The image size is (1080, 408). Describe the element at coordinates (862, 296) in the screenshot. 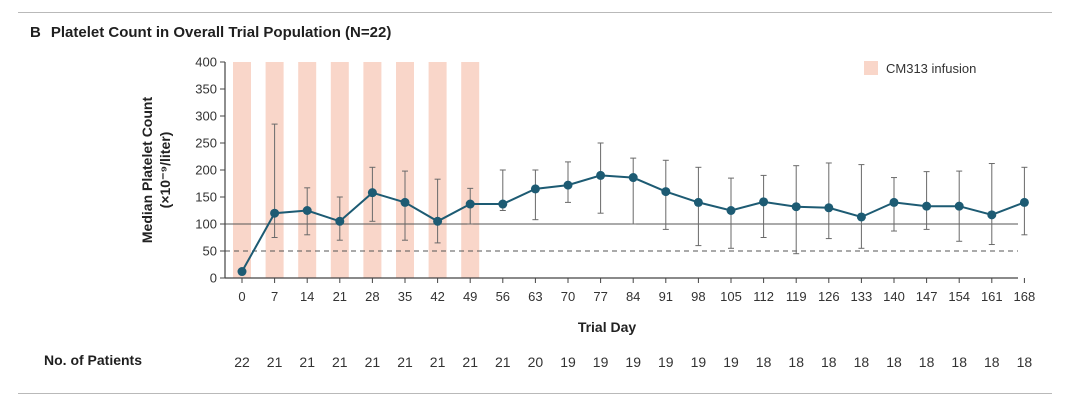

I see `x-tick-label-133: 133` at that location.